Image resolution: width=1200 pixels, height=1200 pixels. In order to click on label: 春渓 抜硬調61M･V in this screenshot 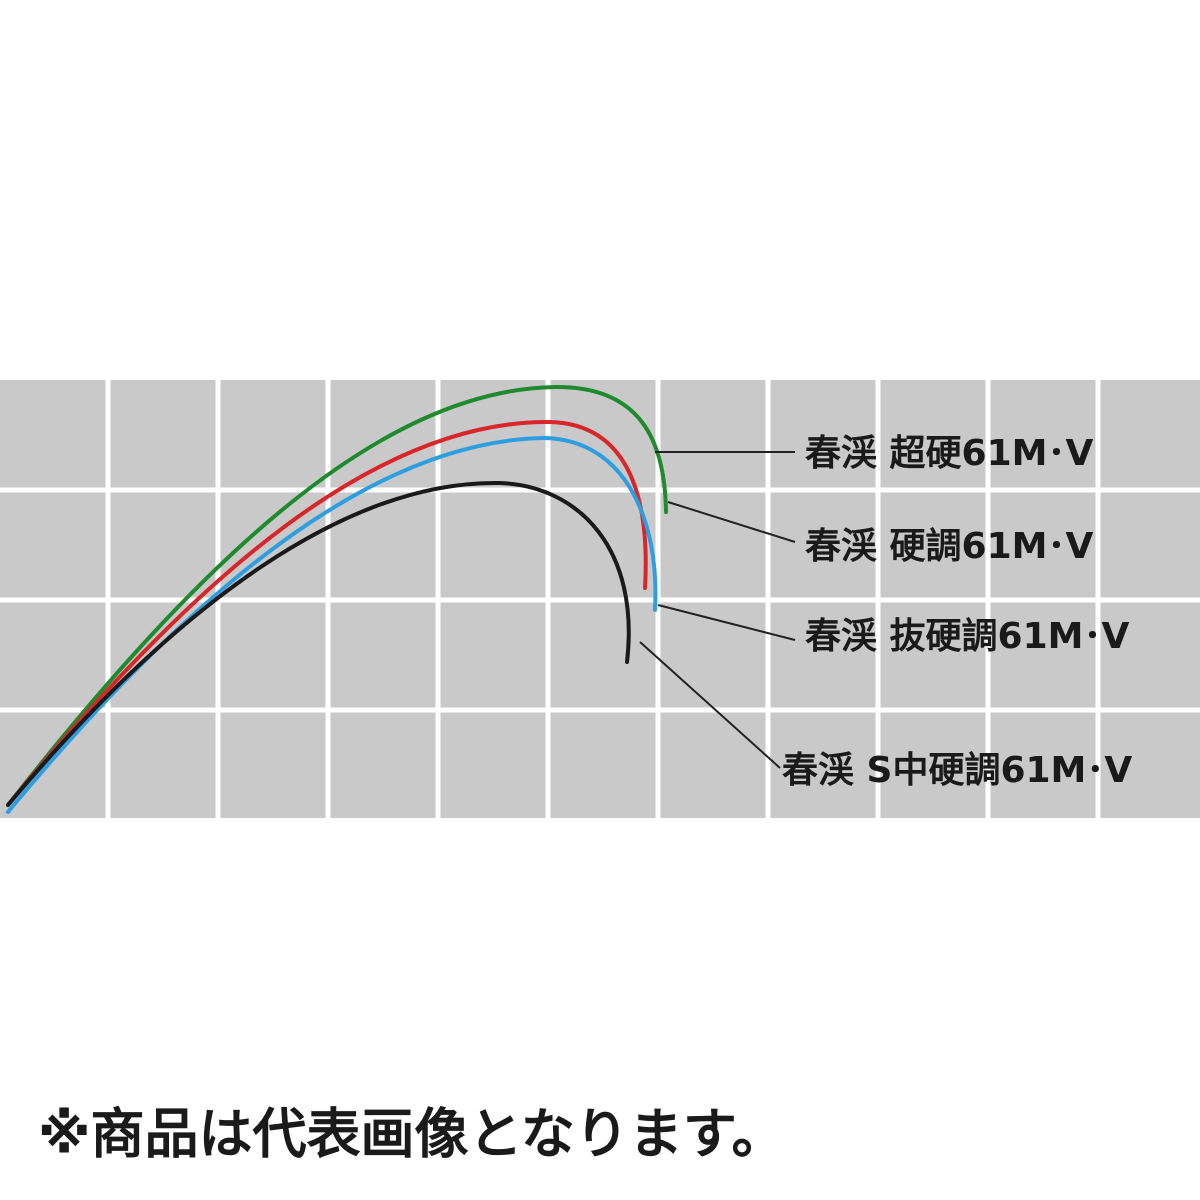, I will do `click(967, 636)`.